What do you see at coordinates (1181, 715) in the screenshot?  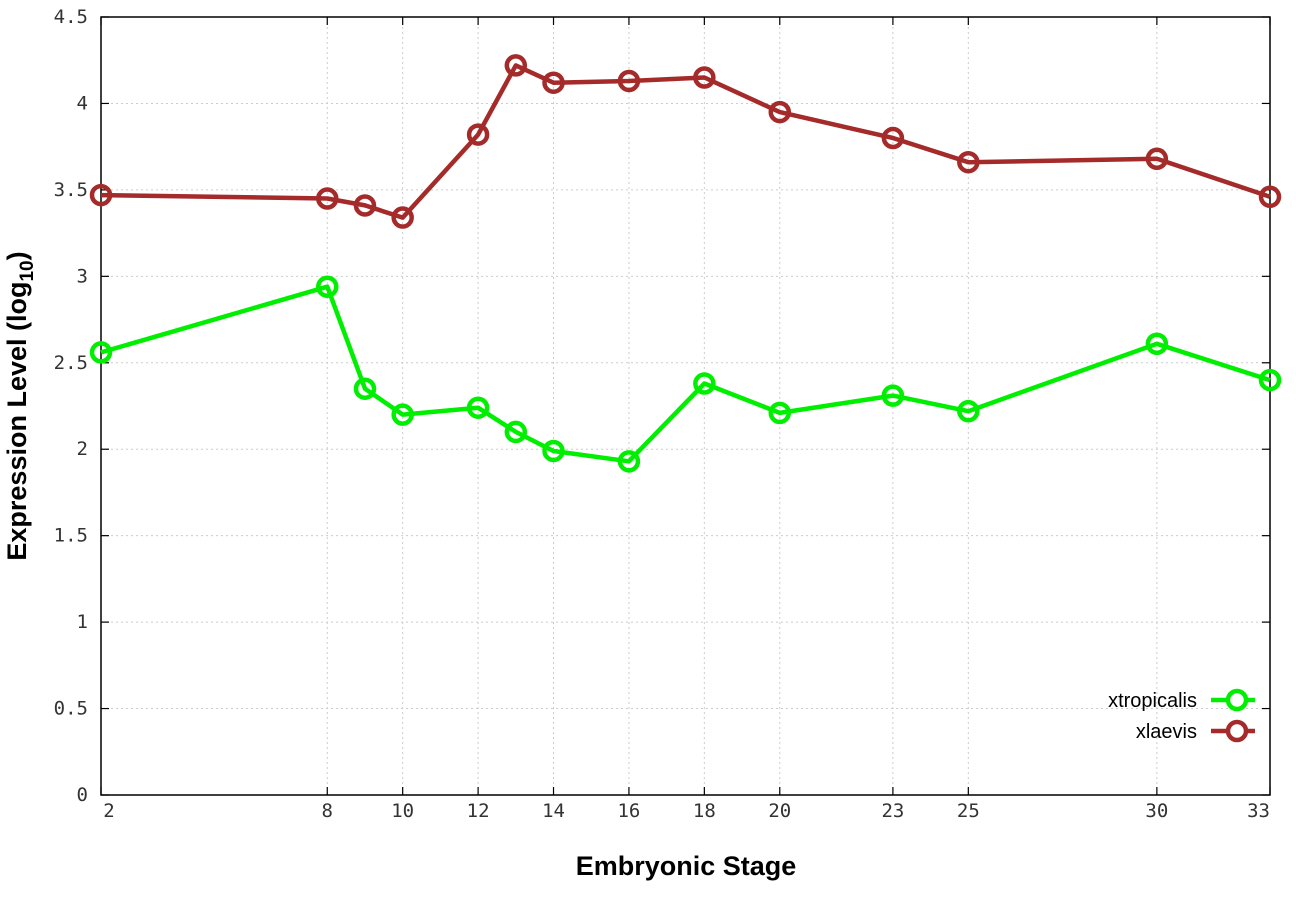 I see `legend: xtropicalis xlaevis` at bounding box center [1181, 715].